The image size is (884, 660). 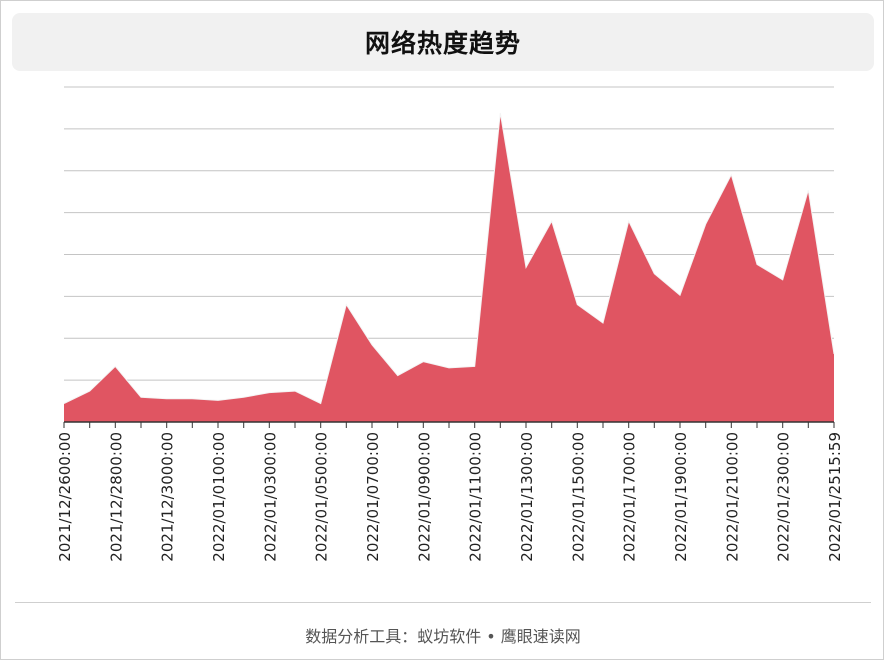 I want to click on x-tick-label: 2022/01/0700:00, so click(x=373, y=497).